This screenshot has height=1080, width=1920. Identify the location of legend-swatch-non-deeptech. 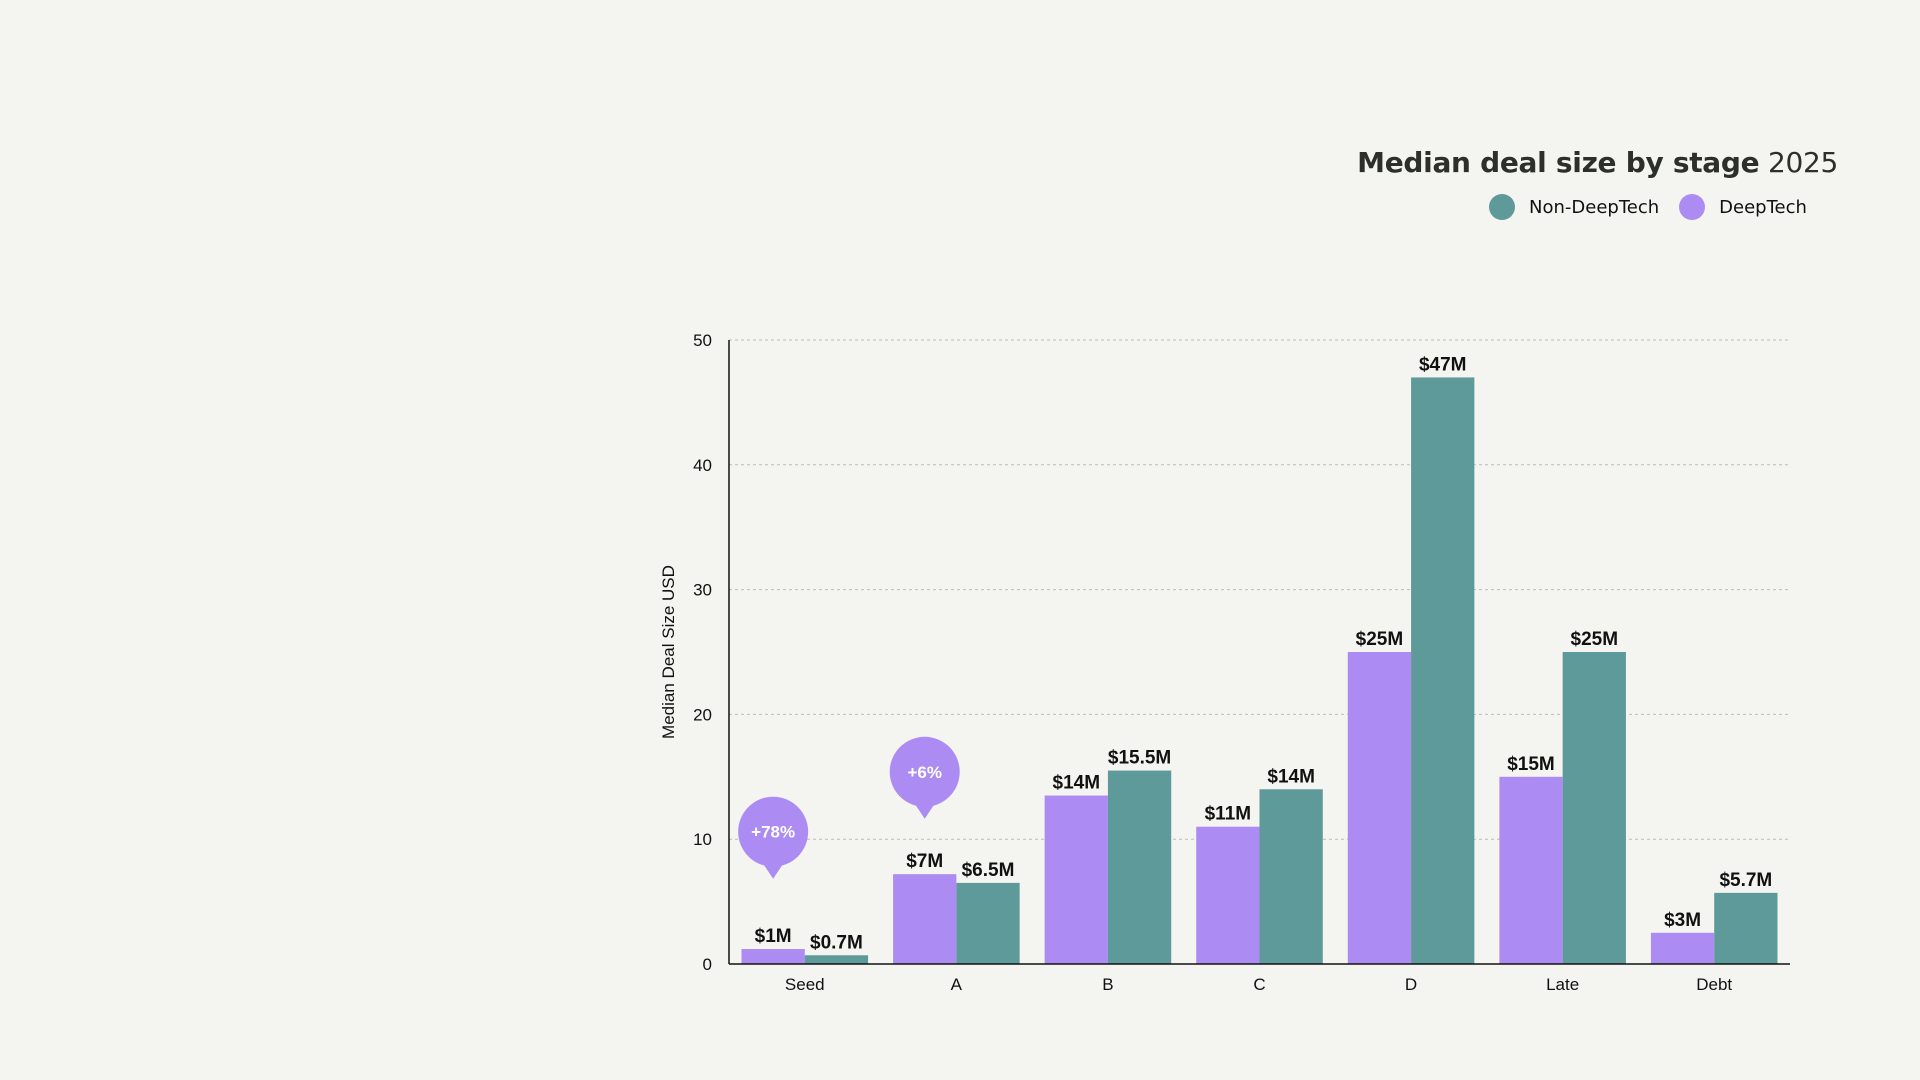
(1502, 207).